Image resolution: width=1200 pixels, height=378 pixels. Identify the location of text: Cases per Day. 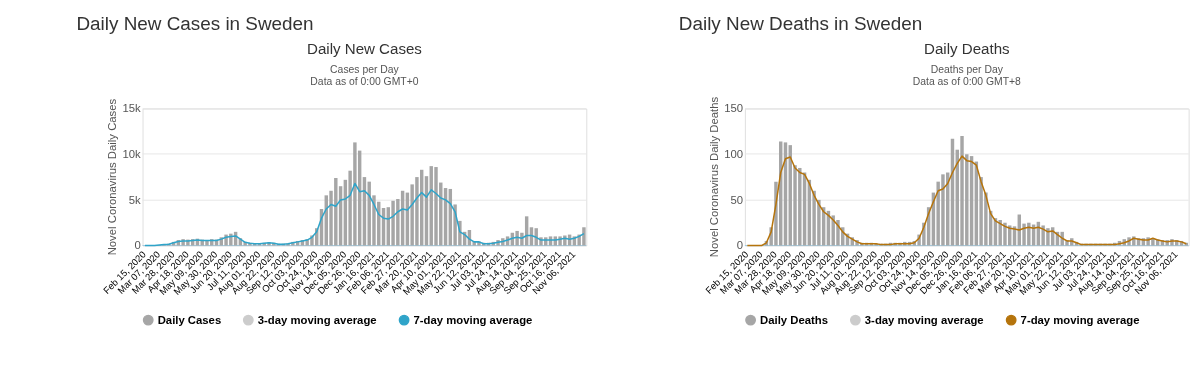
(364, 69).